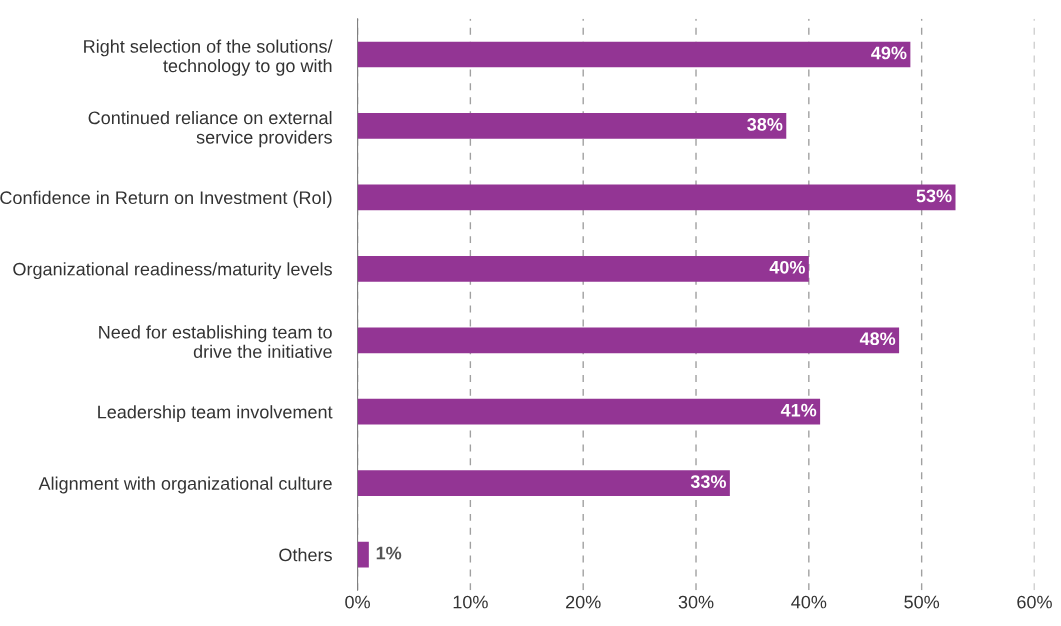 The width and height of the screenshot is (1061, 626). I want to click on y-tick-label: Leadership team involvement, so click(215, 413).